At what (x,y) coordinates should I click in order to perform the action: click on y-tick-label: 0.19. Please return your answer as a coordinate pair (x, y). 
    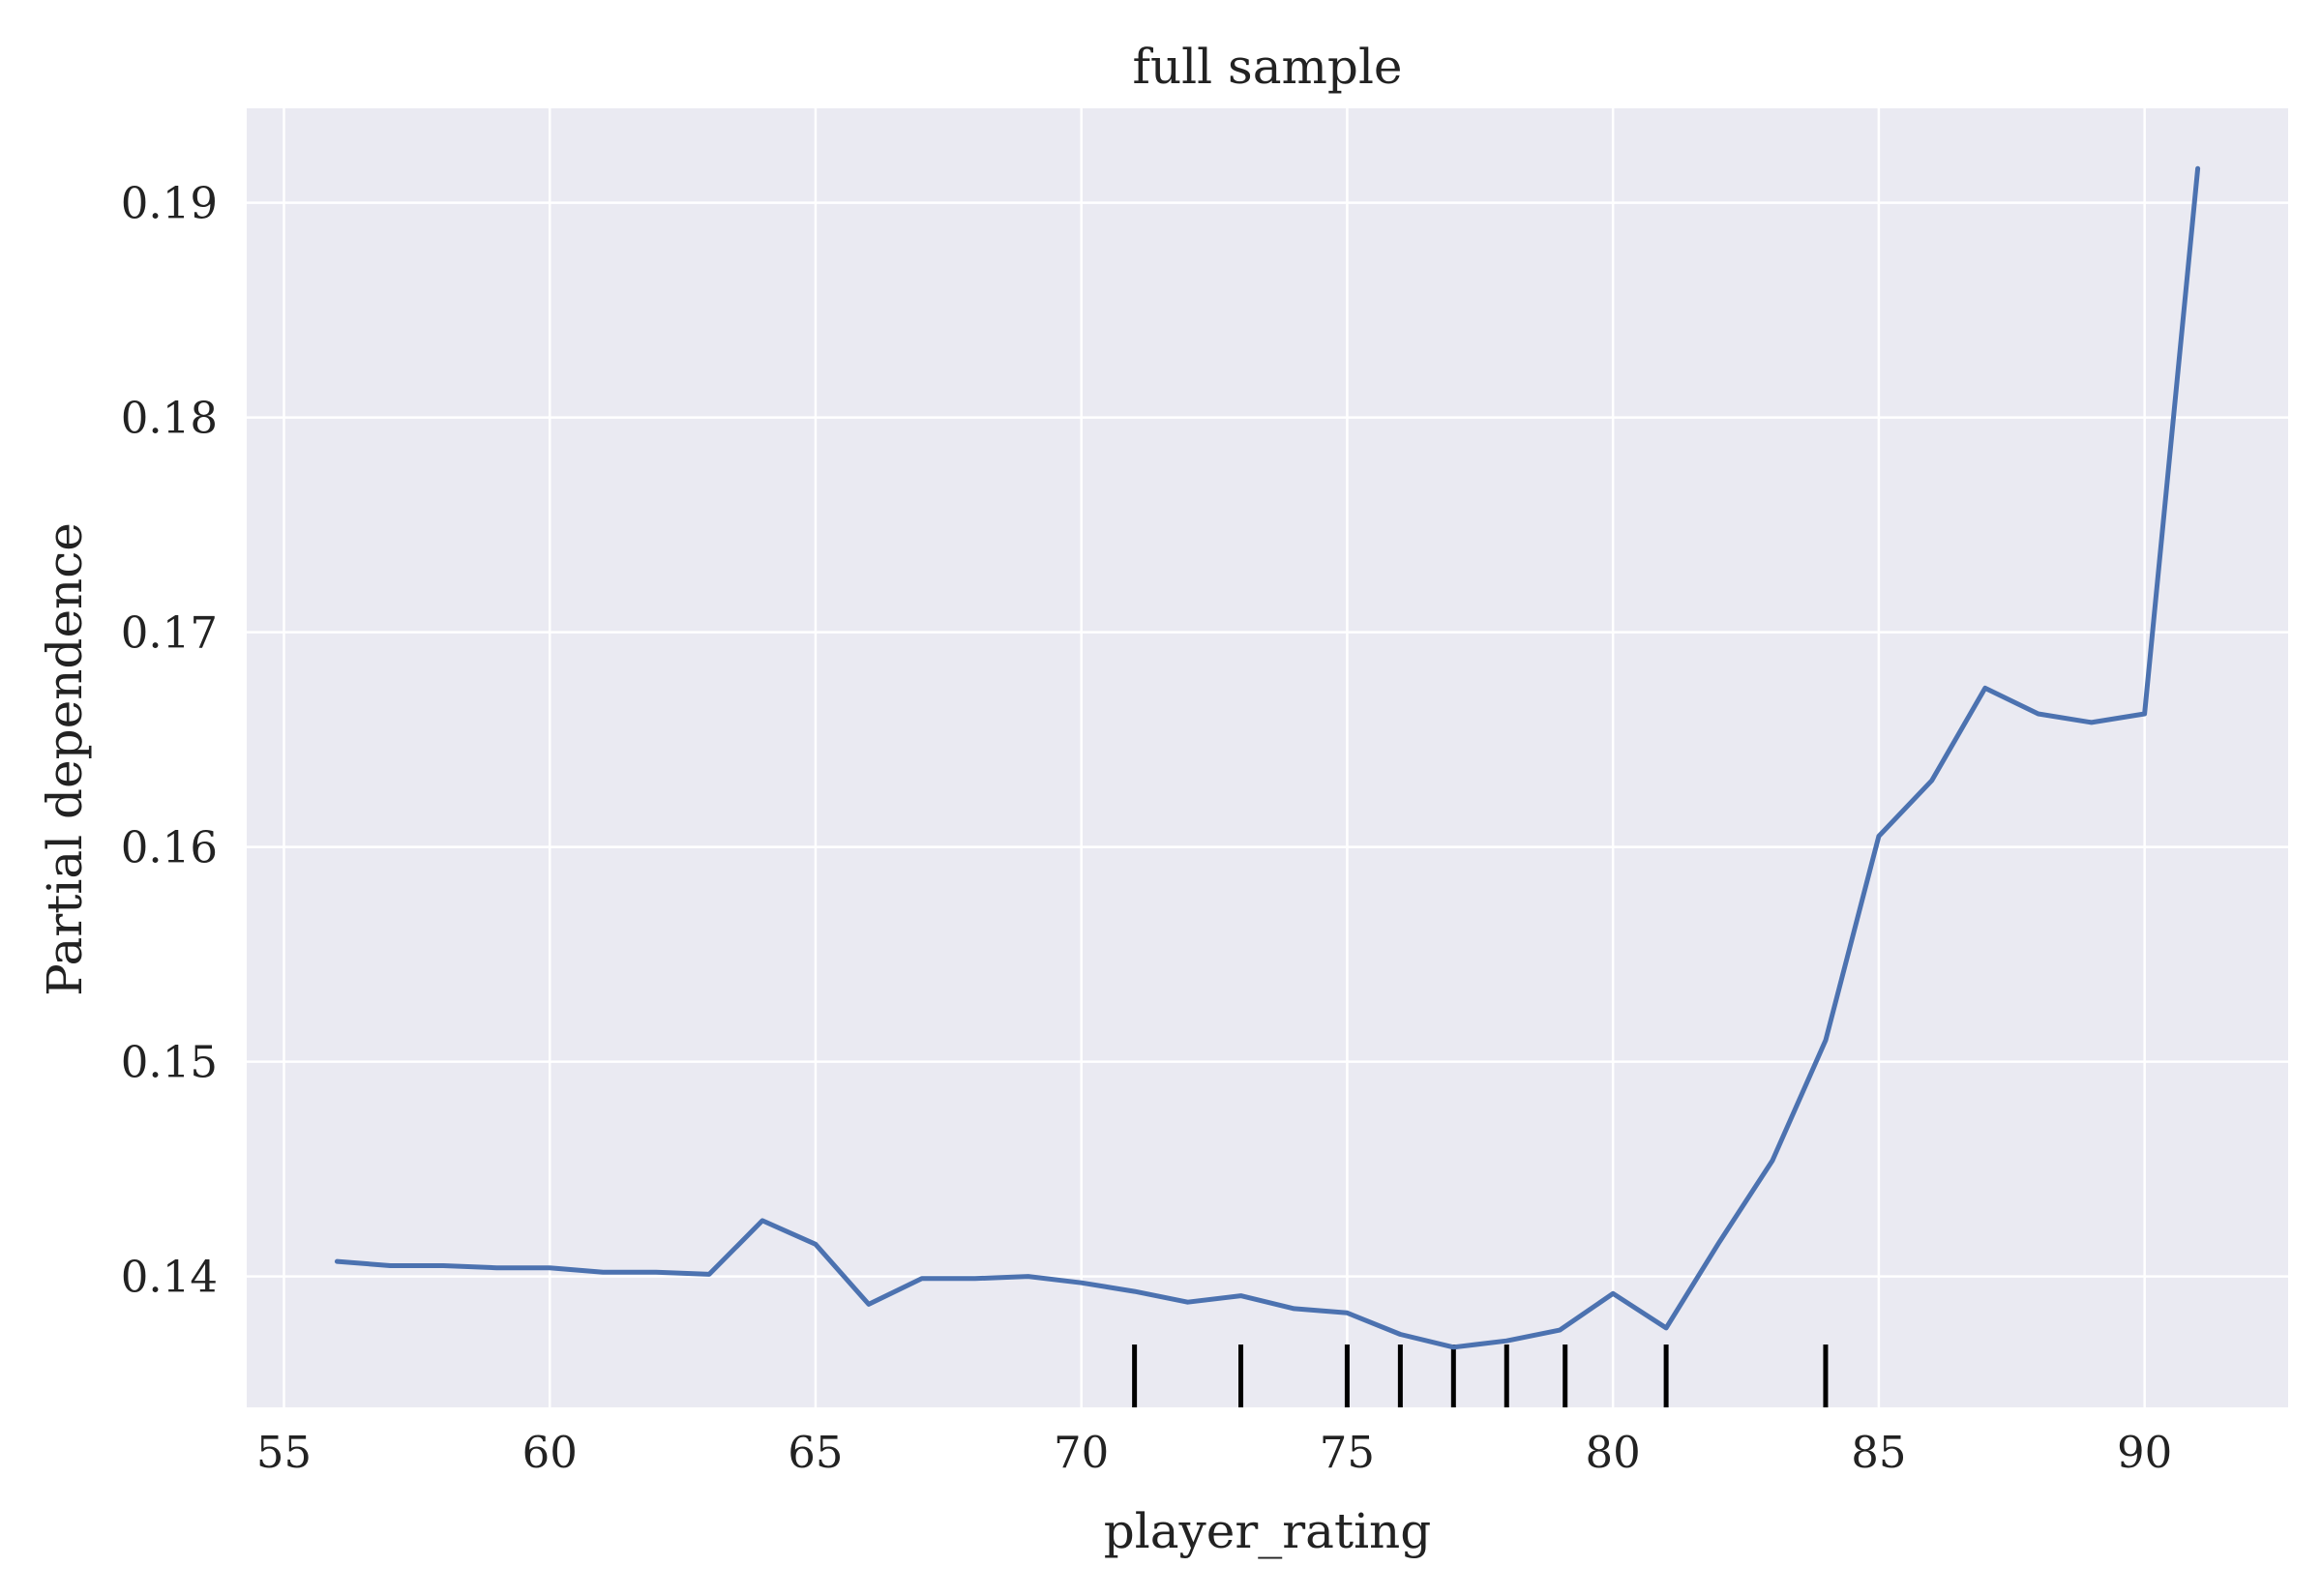
    Looking at the image, I should click on (169, 203).